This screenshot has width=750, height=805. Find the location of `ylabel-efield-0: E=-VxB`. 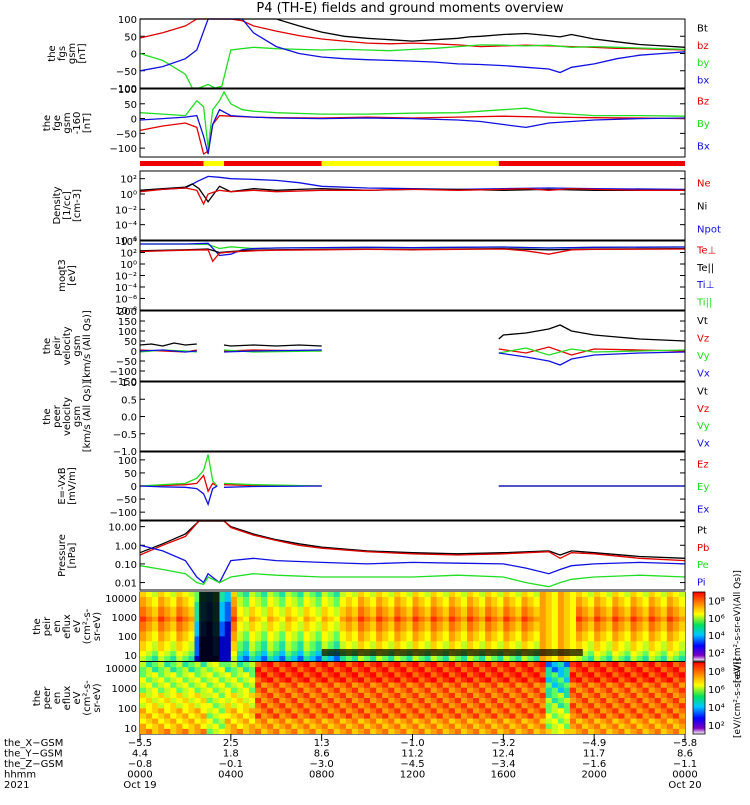

ylabel-efield-0: E=-VxB is located at coordinates (62, 485).